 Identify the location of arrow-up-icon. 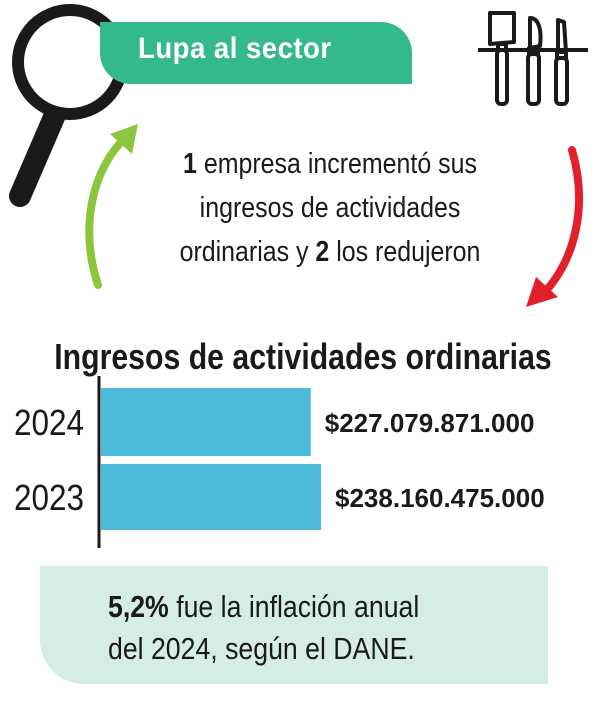
(111, 206).